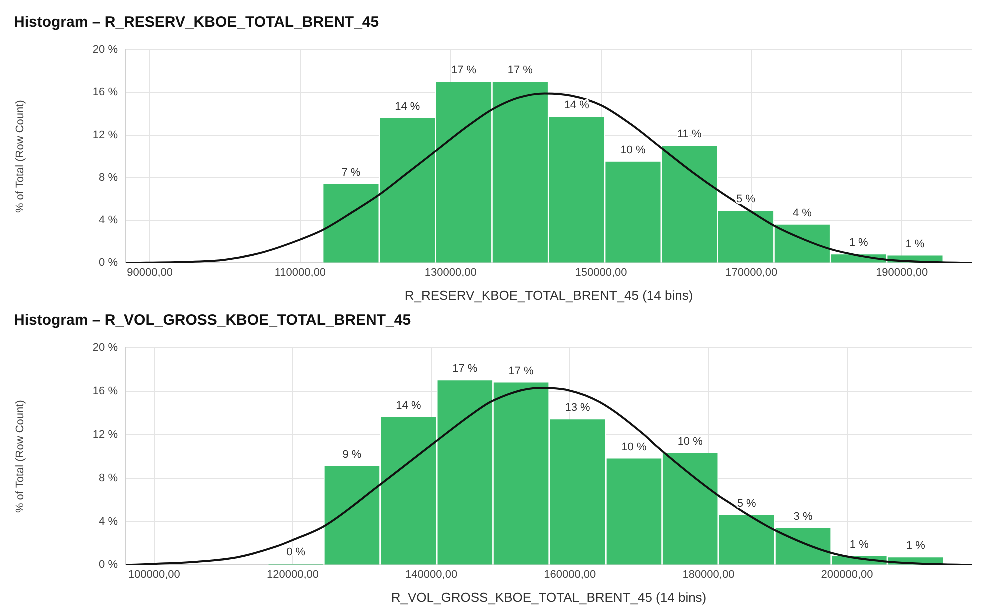  Describe the element at coordinates (549, 295) in the screenshot. I see `x-axis-title: R_RESERV_KBOE_TOTAL_BRENT_45 (14 bins)` at that location.